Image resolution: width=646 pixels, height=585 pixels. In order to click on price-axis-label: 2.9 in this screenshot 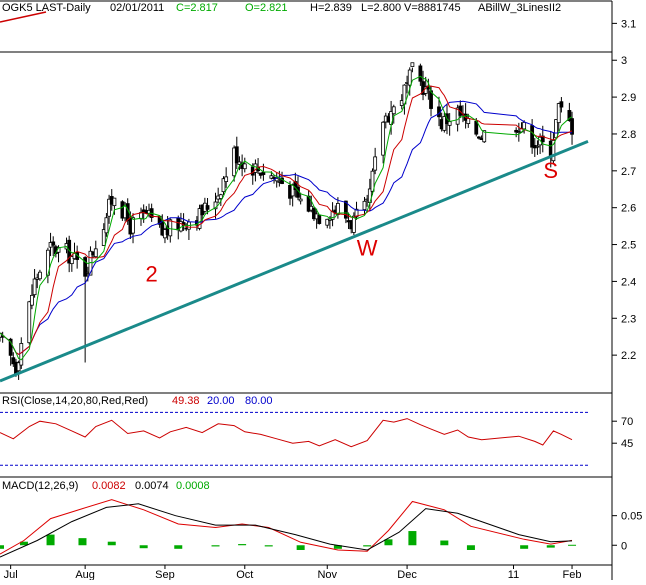, I will do `click(628, 98)`.